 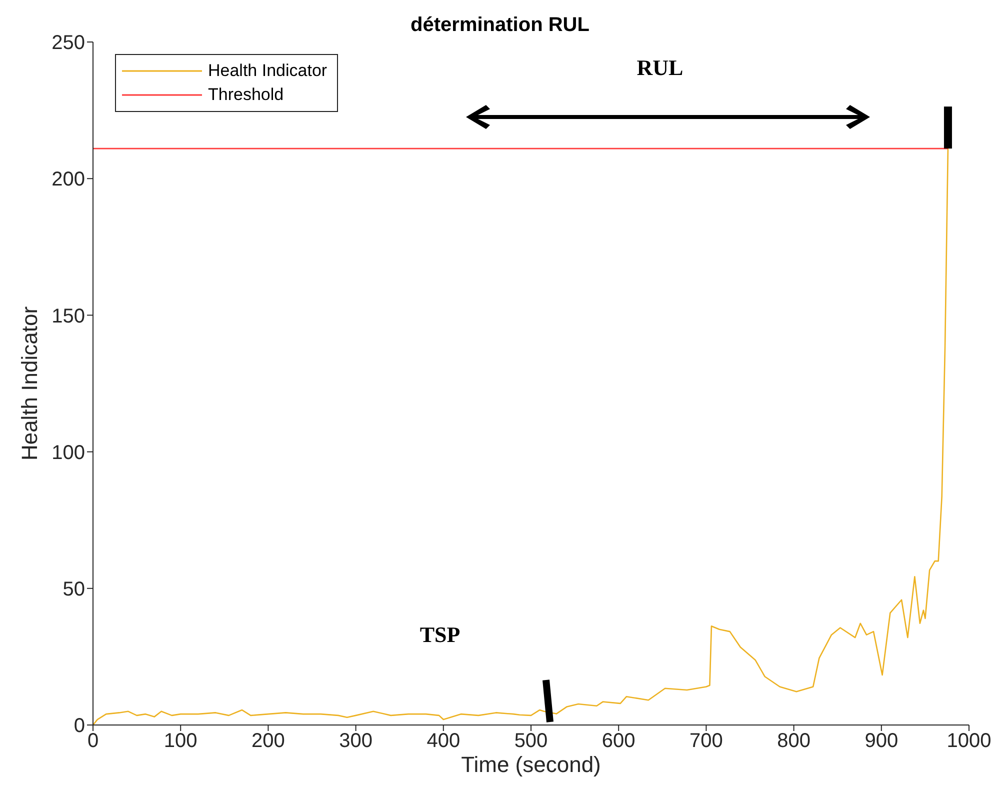 I want to click on y-tick-label: 150, so click(x=68, y=316).